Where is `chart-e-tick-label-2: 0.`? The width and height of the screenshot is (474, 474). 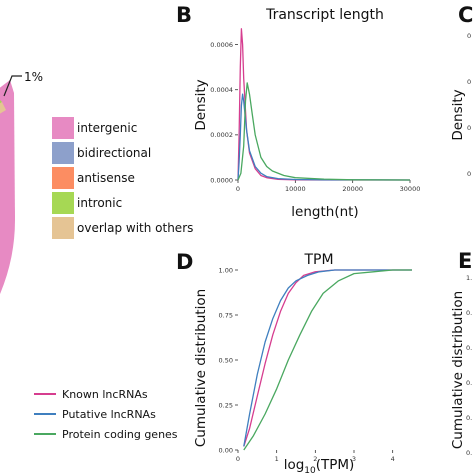
chart-e-tick-label-2: 0. is located at coordinates (469, 348).